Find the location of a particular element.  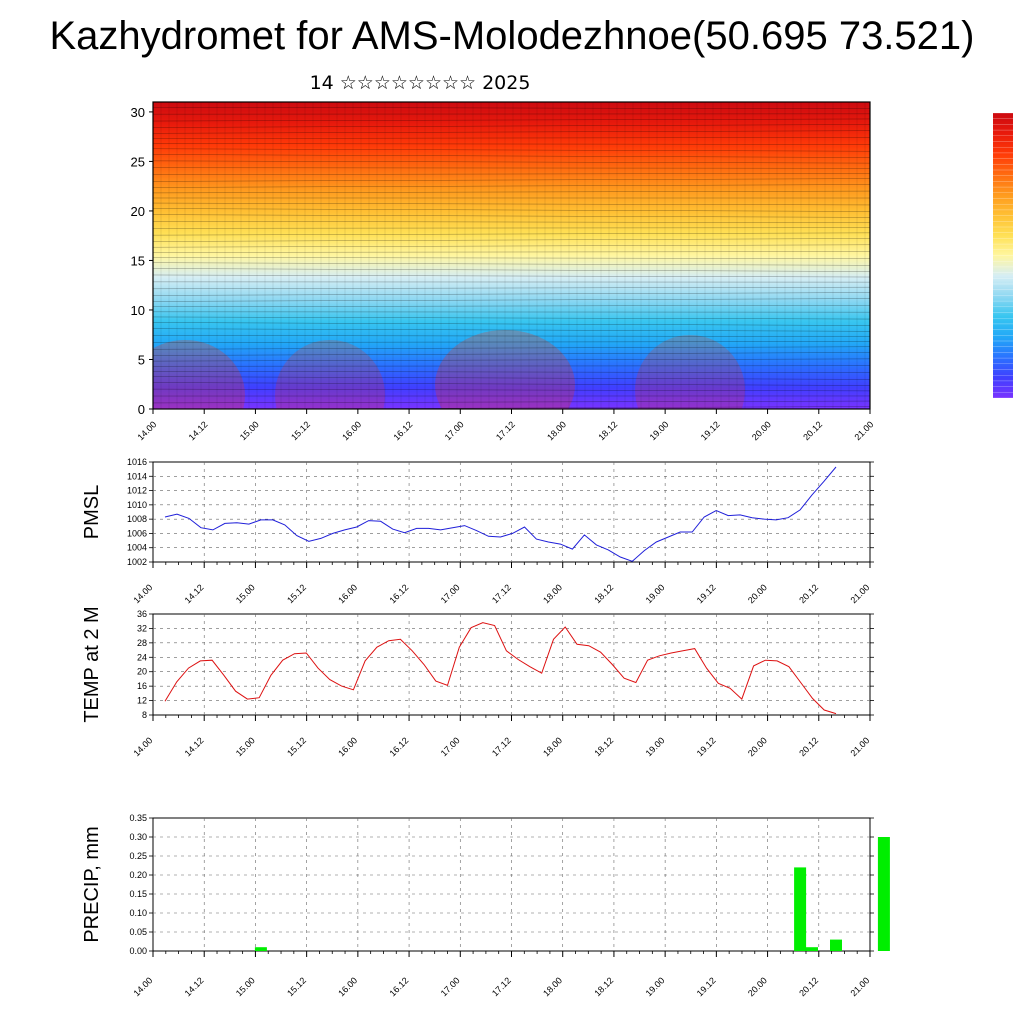

y-tick-label: 16 is located at coordinates (142, 686).